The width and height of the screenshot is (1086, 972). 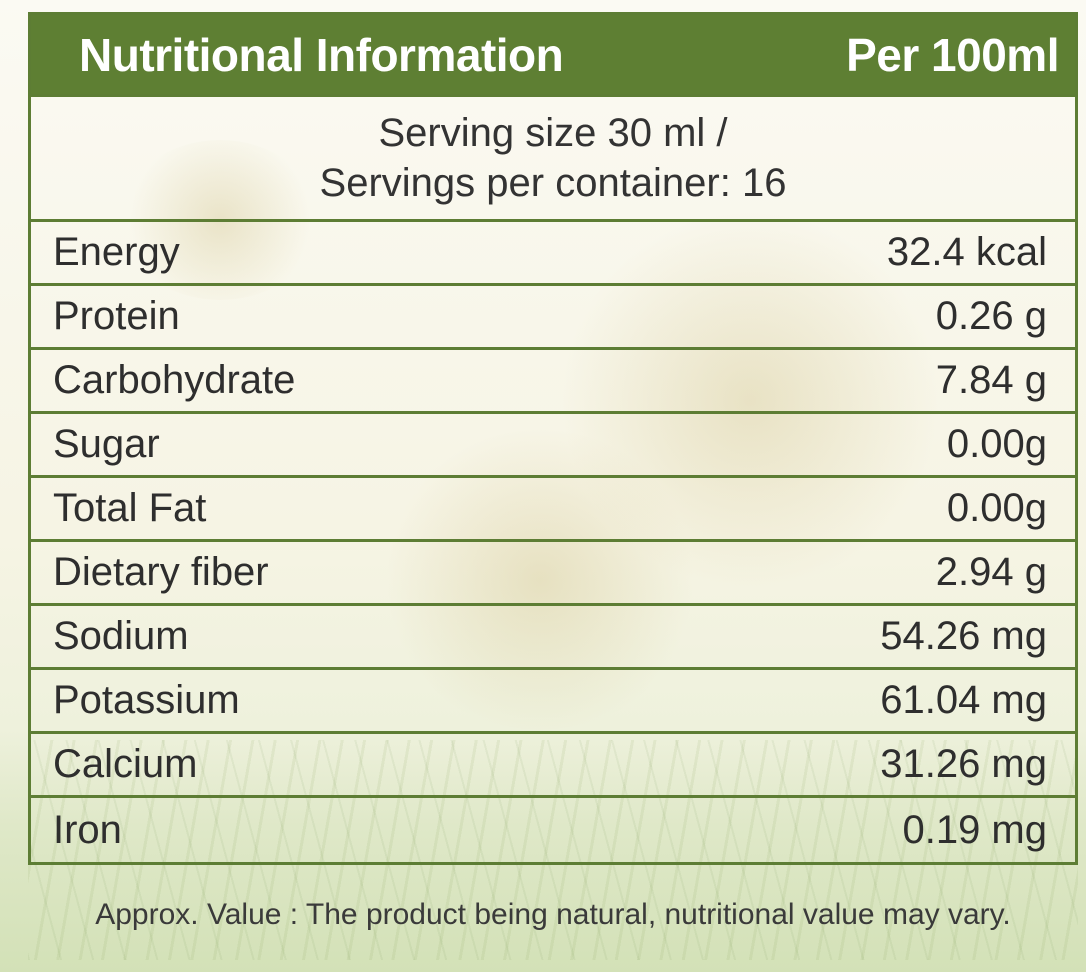 I want to click on nutrient-label: Energy, so click(x=116, y=252).